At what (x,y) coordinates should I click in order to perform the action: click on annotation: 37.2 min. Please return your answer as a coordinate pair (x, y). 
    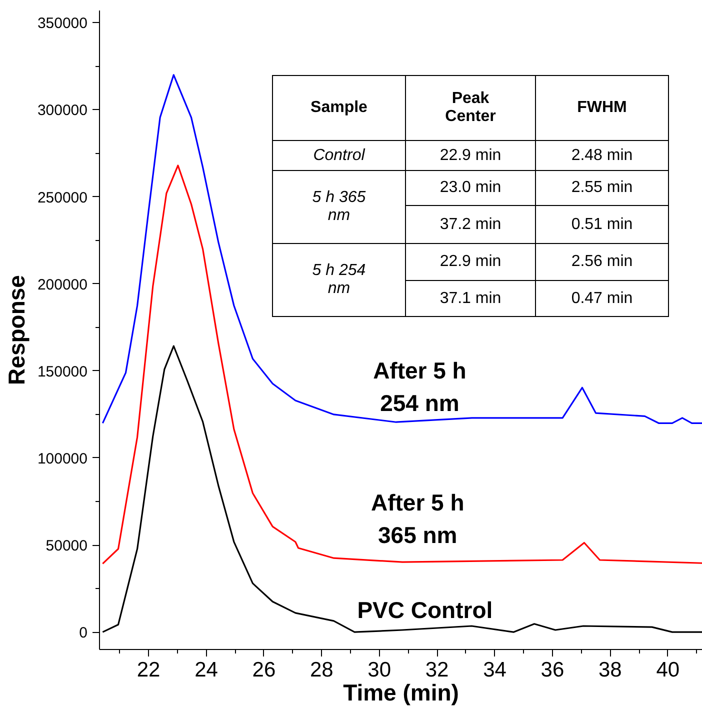
    Looking at the image, I should click on (471, 225).